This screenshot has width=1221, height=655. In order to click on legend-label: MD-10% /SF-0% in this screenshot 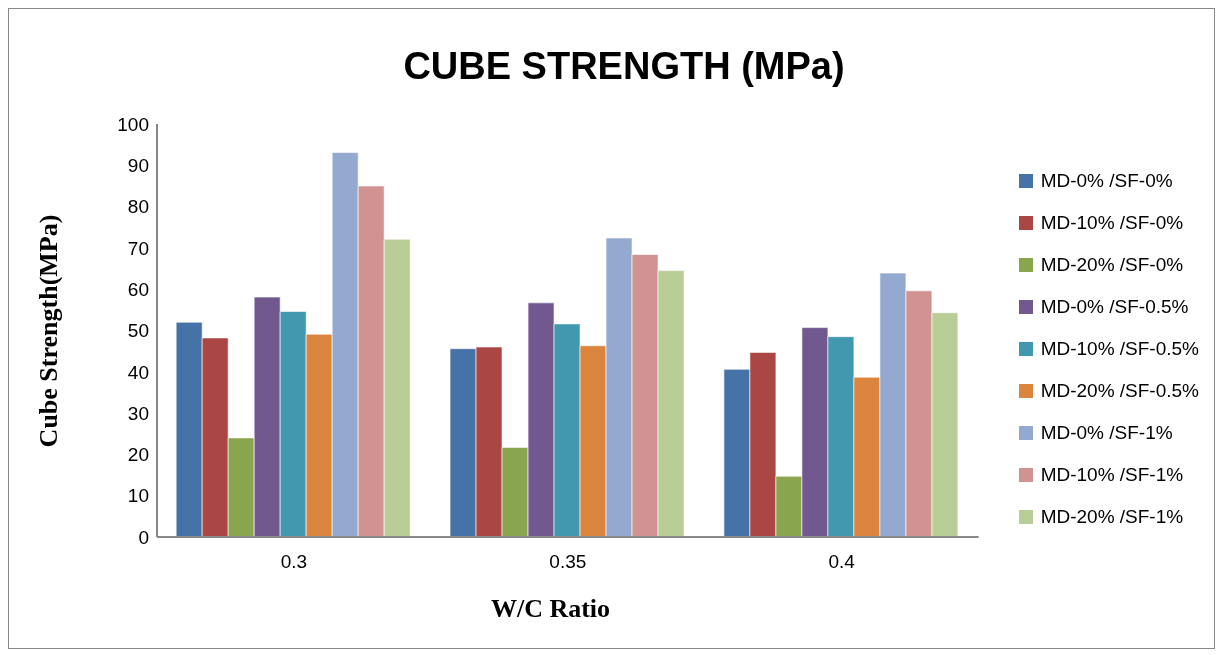, I will do `click(1112, 223)`.